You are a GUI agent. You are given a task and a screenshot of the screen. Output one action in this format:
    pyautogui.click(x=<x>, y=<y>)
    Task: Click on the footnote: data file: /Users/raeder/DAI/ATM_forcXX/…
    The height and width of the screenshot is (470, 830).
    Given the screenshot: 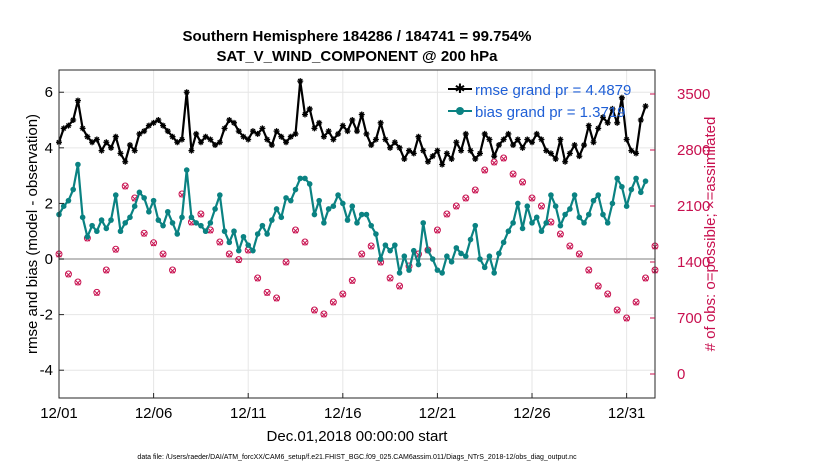 What is the action you would take?
    pyautogui.click(x=357, y=457)
    